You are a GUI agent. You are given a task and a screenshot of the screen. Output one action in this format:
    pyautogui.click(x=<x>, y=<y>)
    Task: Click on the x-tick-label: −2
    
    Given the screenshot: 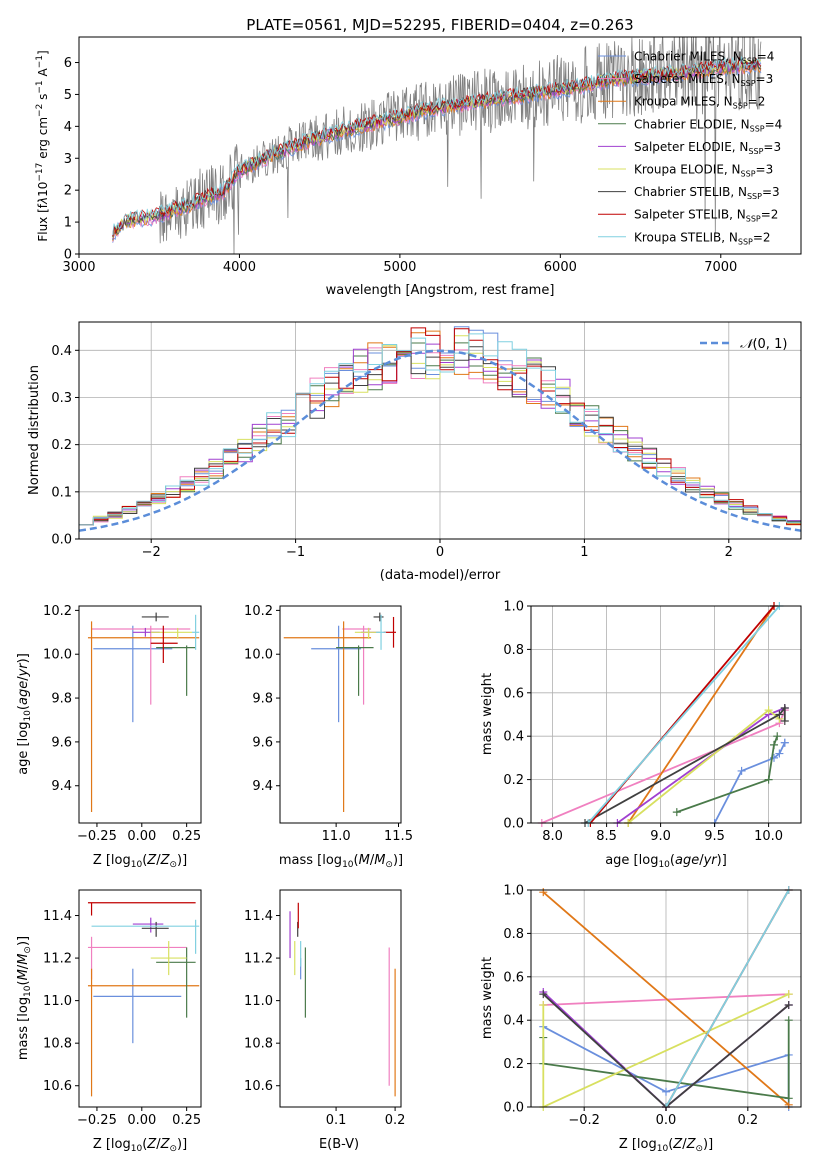 What is the action you would take?
    pyautogui.click(x=151, y=552)
    